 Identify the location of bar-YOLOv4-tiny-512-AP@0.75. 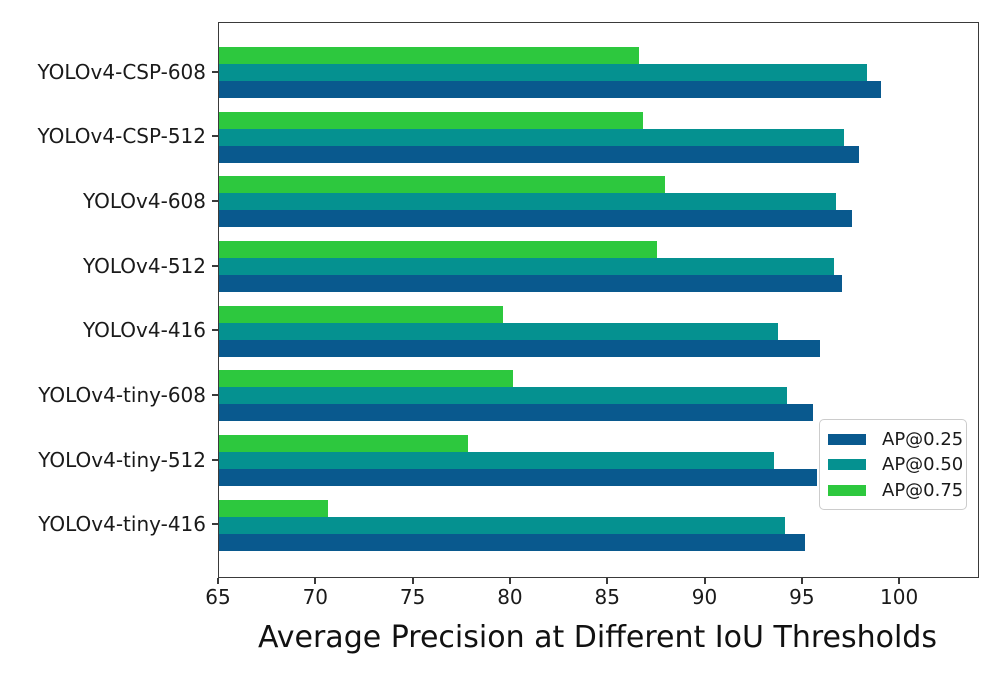
(344, 444).